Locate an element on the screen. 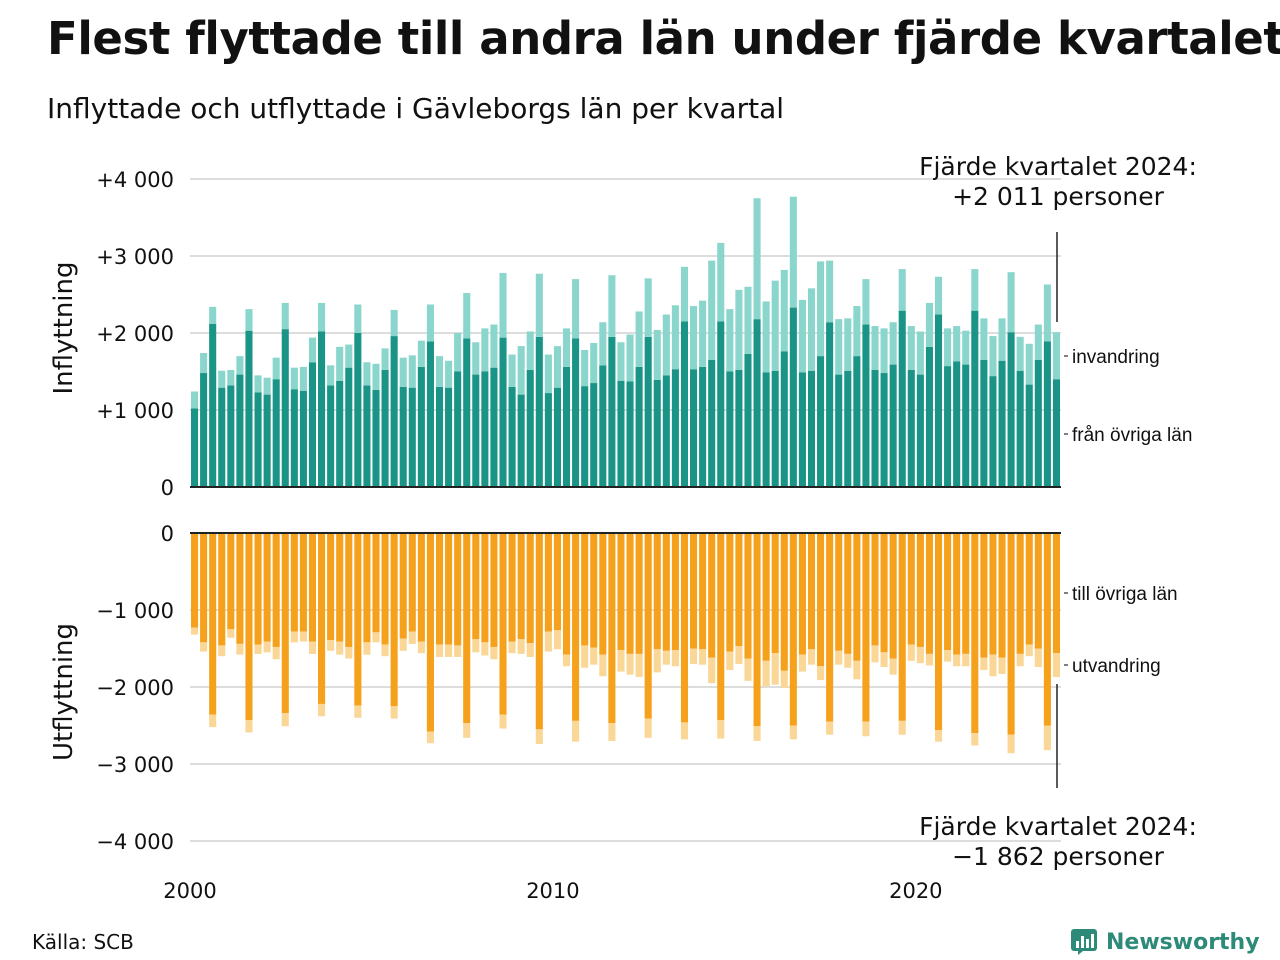 The width and height of the screenshot is (1280, 960). ytick-inflow: +4 000 is located at coordinates (135, 180).